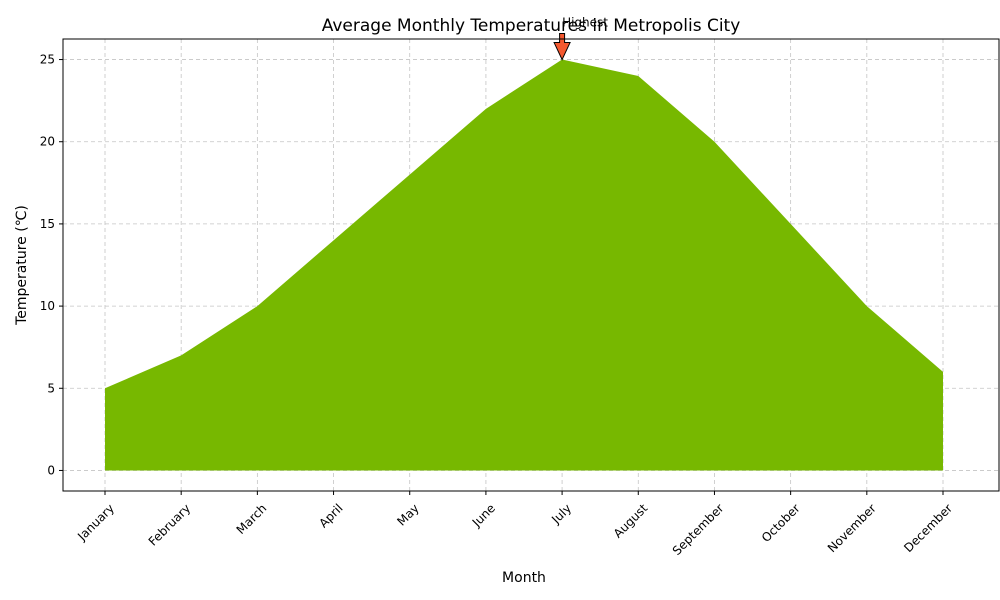 The height and width of the screenshot is (600, 1000). What do you see at coordinates (407, 514) in the screenshot?
I see `x-tick-label: May` at bounding box center [407, 514].